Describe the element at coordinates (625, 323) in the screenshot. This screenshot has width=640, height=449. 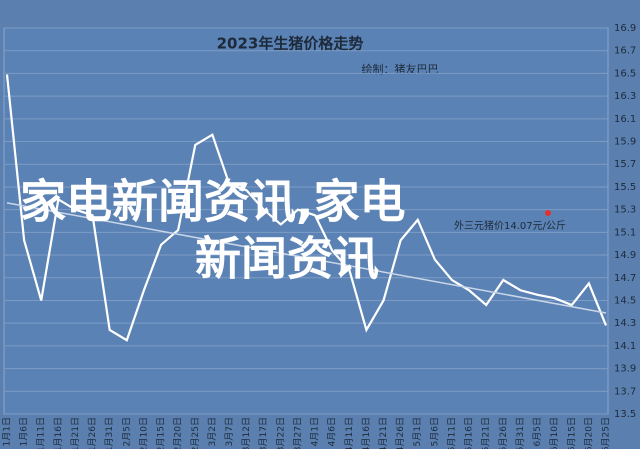
I see `y-tick-label: 14.3` at that location.